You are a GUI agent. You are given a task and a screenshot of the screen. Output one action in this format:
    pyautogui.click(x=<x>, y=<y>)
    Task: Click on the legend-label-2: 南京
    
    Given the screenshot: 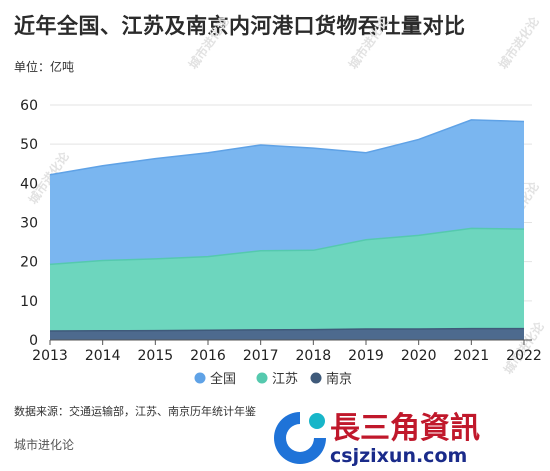 What is the action you would take?
    pyautogui.click(x=339, y=379)
    